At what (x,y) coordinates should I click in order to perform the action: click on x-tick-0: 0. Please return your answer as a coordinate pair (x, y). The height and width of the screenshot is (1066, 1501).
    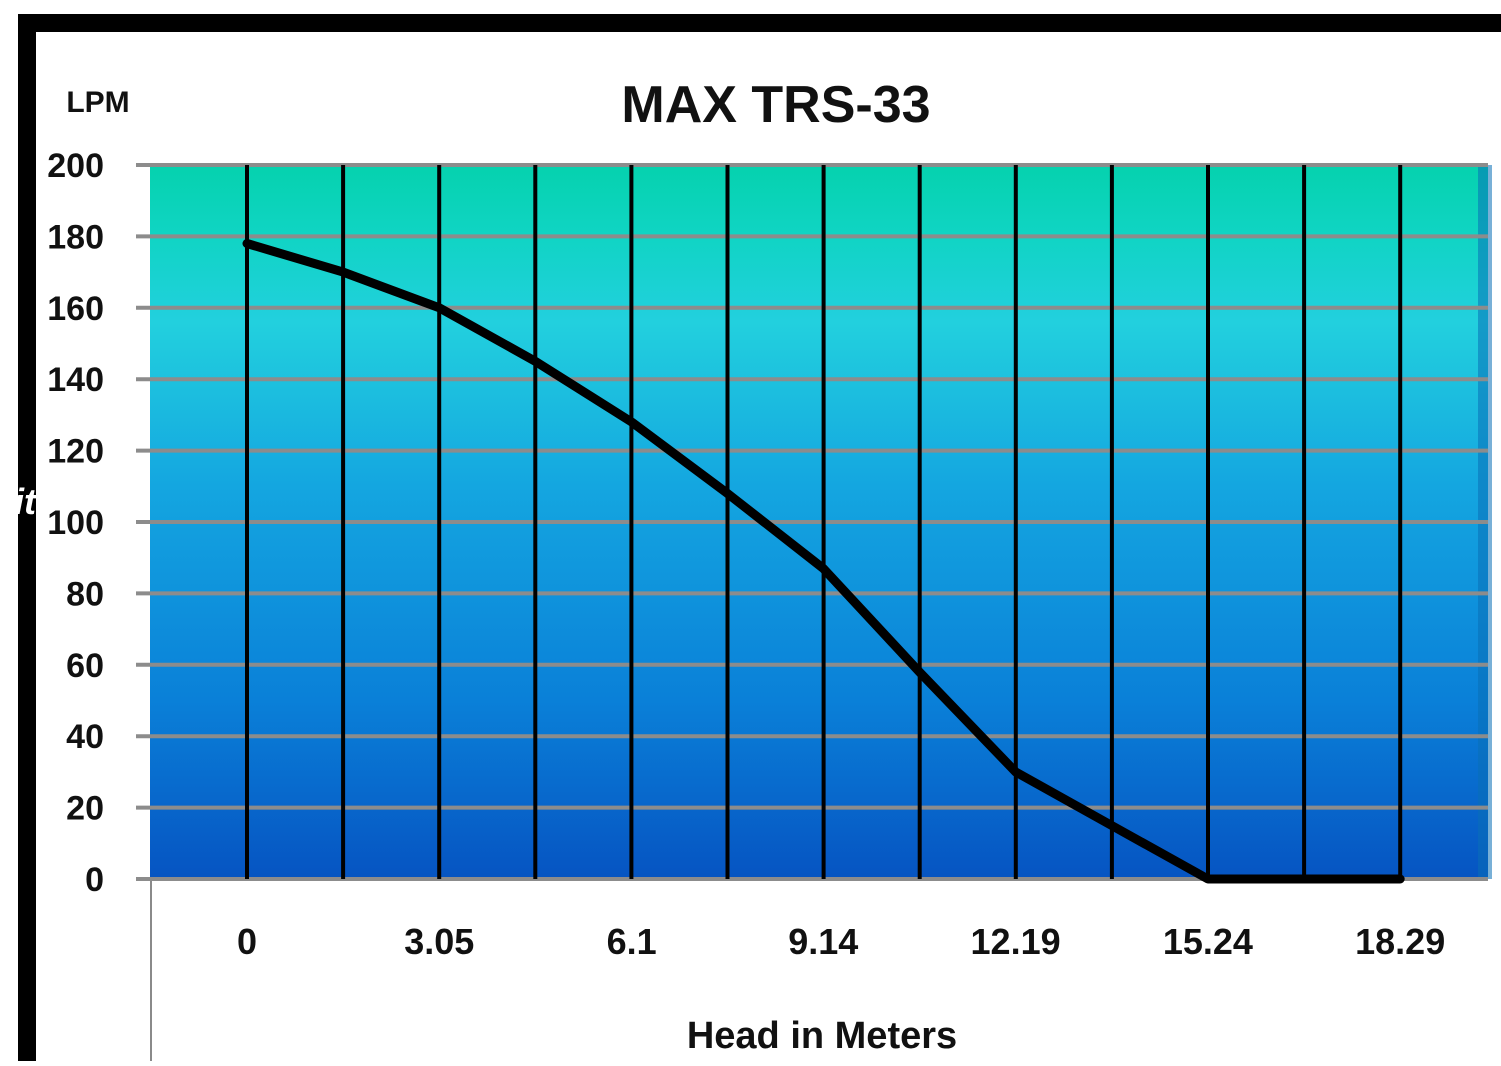
    Looking at the image, I should click on (247, 941).